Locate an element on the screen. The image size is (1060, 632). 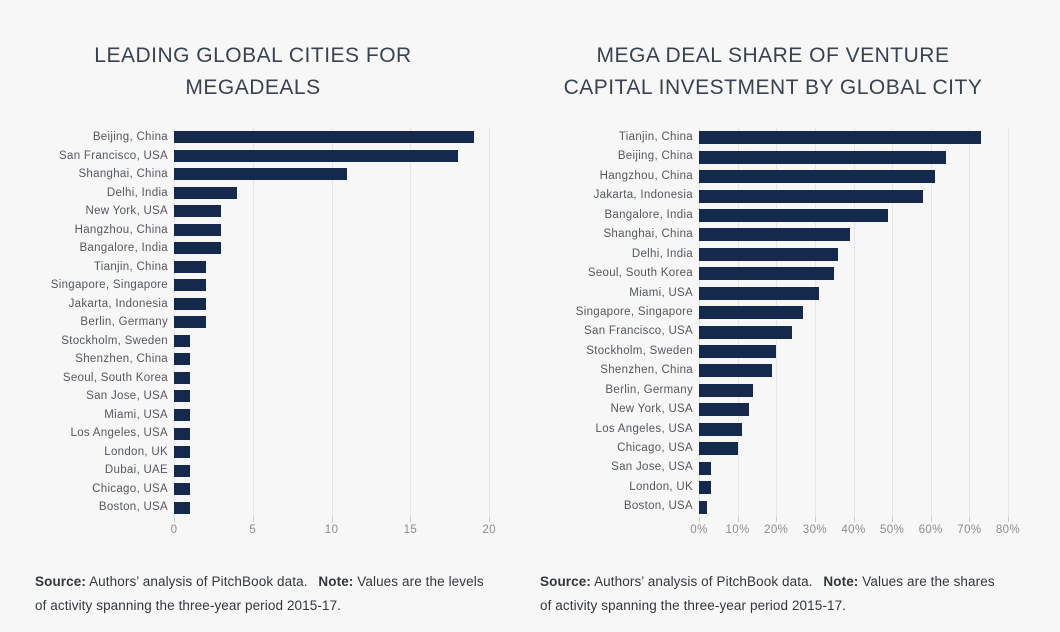
category-label: Bangalore, India is located at coordinates (648, 214).